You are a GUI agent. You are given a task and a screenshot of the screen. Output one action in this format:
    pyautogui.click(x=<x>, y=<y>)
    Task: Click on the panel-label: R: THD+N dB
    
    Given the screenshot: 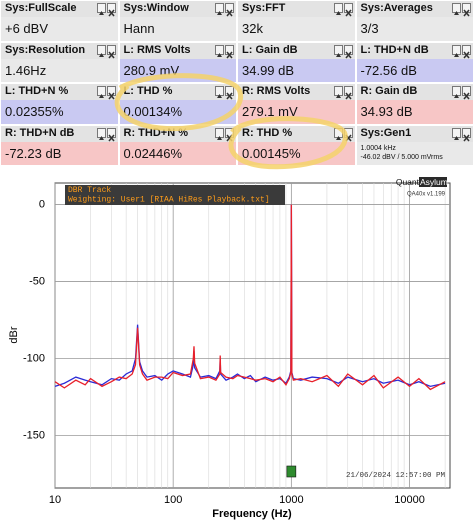 What is the action you would take?
    pyautogui.click(x=59, y=133)
    